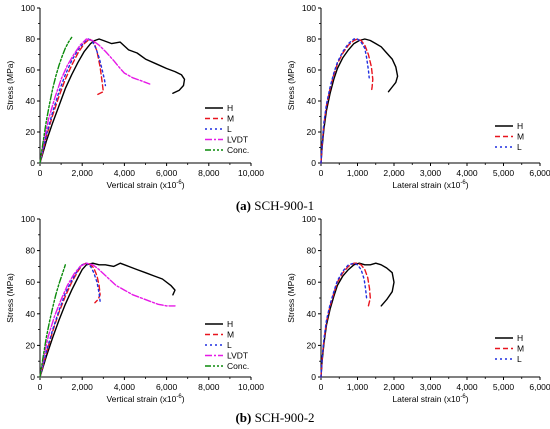 The width and height of the screenshot is (550, 429). I want to click on caption-a: (a) SCH-900-1, so click(275, 206).